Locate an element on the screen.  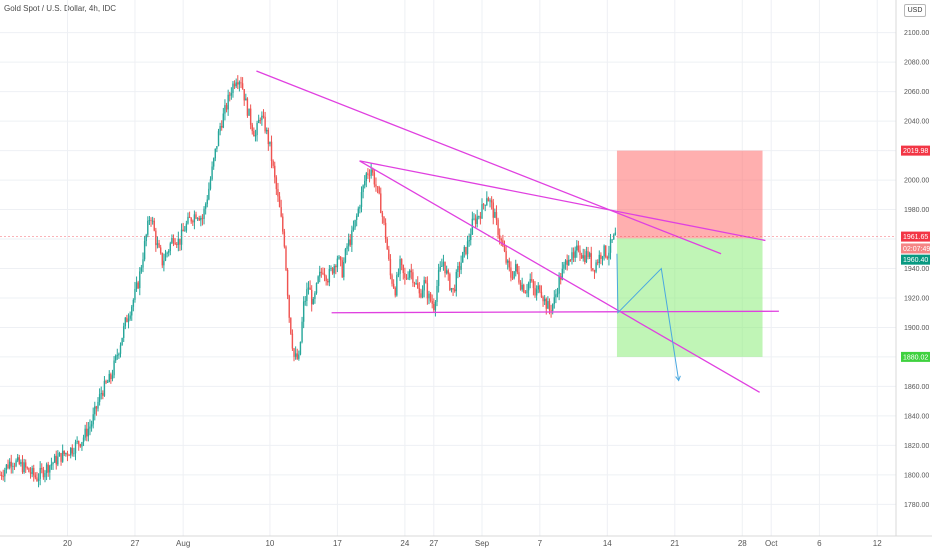
projection-arrowhead is located at coordinates (678, 378).